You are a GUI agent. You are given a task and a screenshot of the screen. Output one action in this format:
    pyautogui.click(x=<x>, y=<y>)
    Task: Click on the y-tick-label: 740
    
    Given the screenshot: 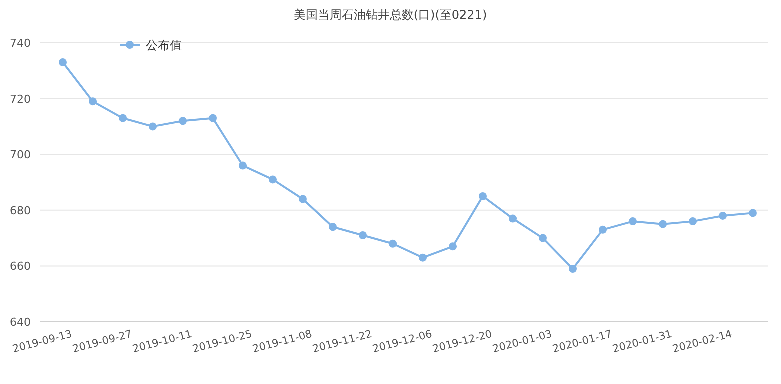 What is the action you would take?
    pyautogui.click(x=20, y=43)
    